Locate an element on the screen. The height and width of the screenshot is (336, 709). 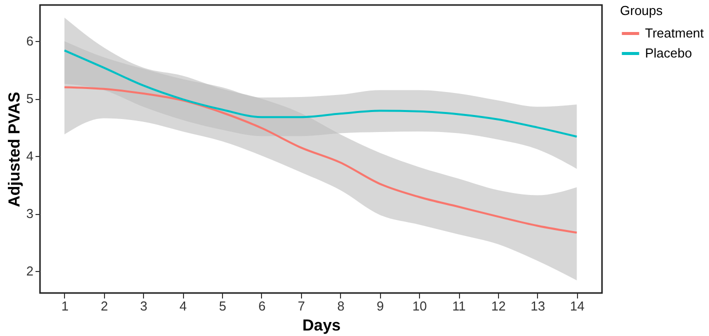
x-tick-label: 11 is located at coordinates (459, 306).